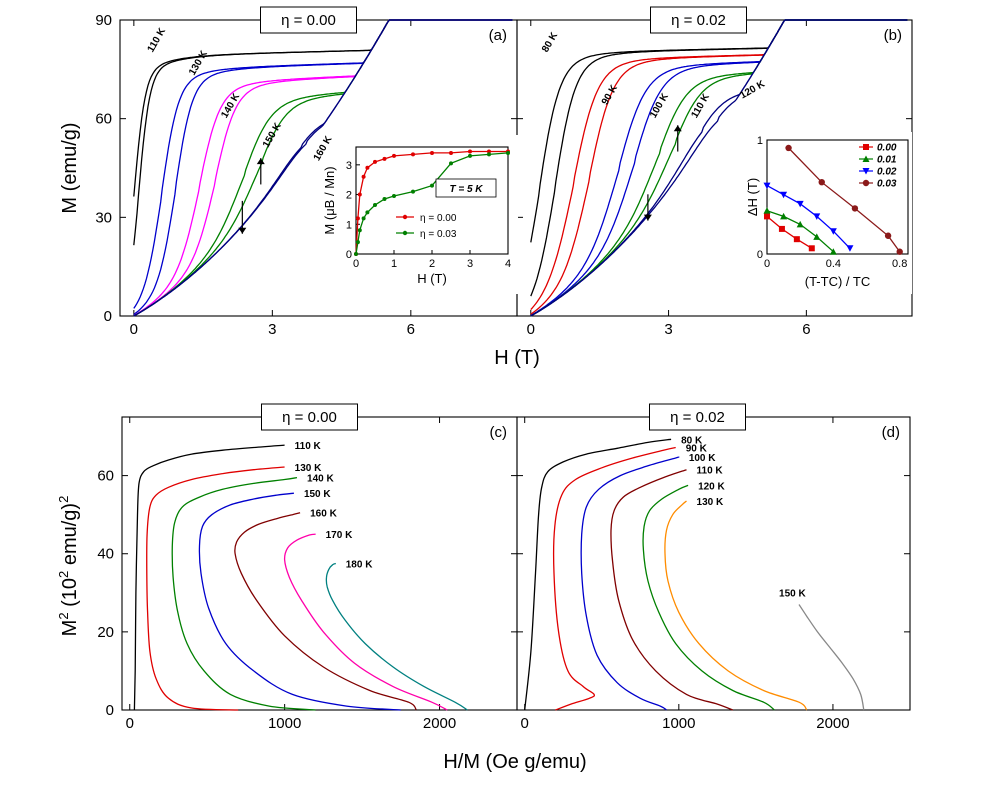 Image resolution: width=986 pixels, height=795 pixels. Describe the element at coordinates (891, 432) in the screenshot. I see `panel-d-label: (d)` at that location.